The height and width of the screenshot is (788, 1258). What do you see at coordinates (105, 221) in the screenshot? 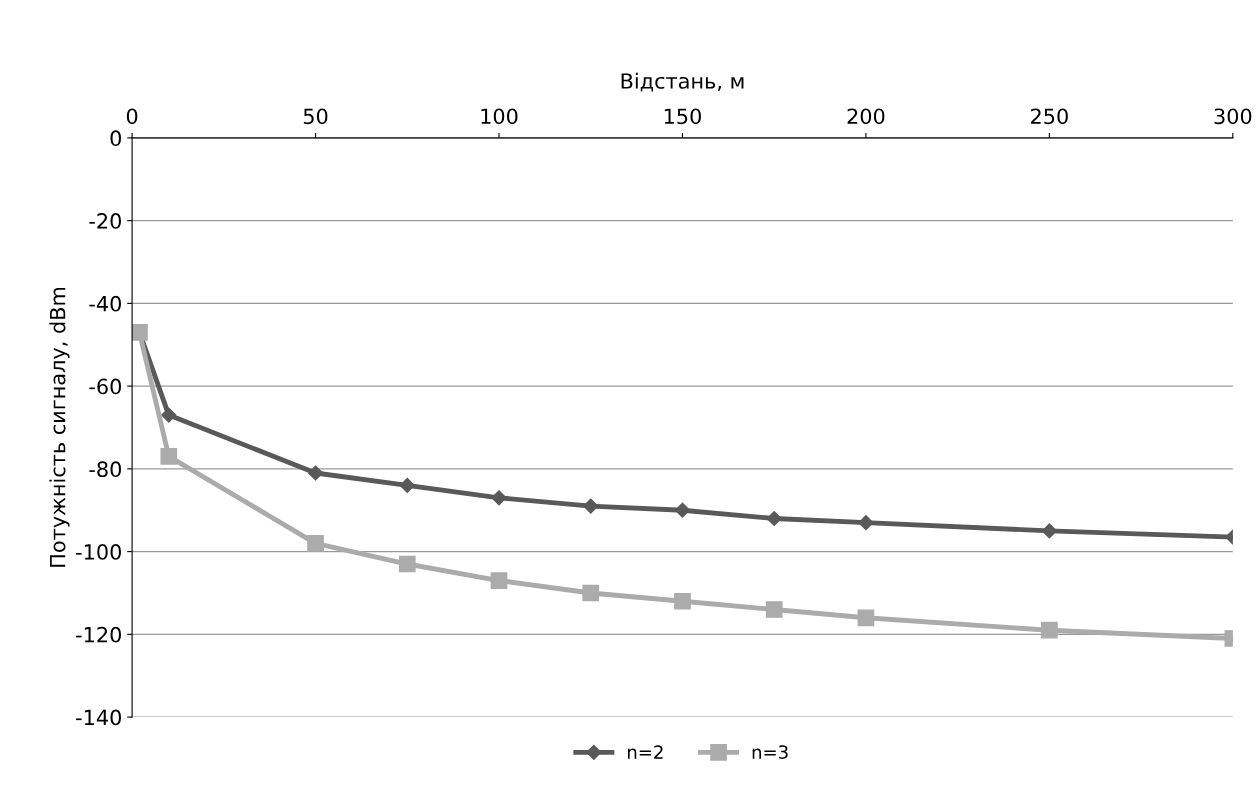
I see `y-tick-label: -20` at bounding box center [105, 221].